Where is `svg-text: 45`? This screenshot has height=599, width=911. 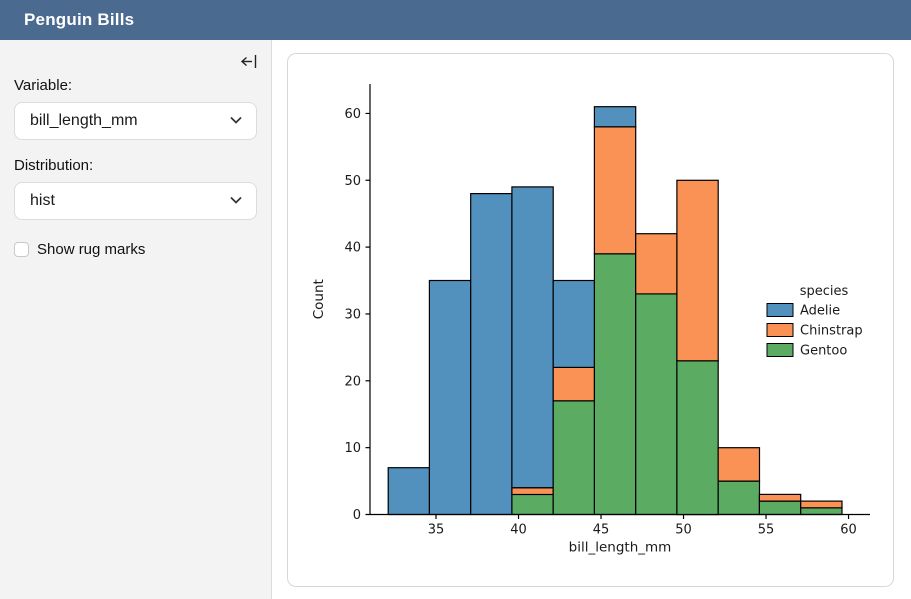
svg-text: 45 is located at coordinates (601, 530).